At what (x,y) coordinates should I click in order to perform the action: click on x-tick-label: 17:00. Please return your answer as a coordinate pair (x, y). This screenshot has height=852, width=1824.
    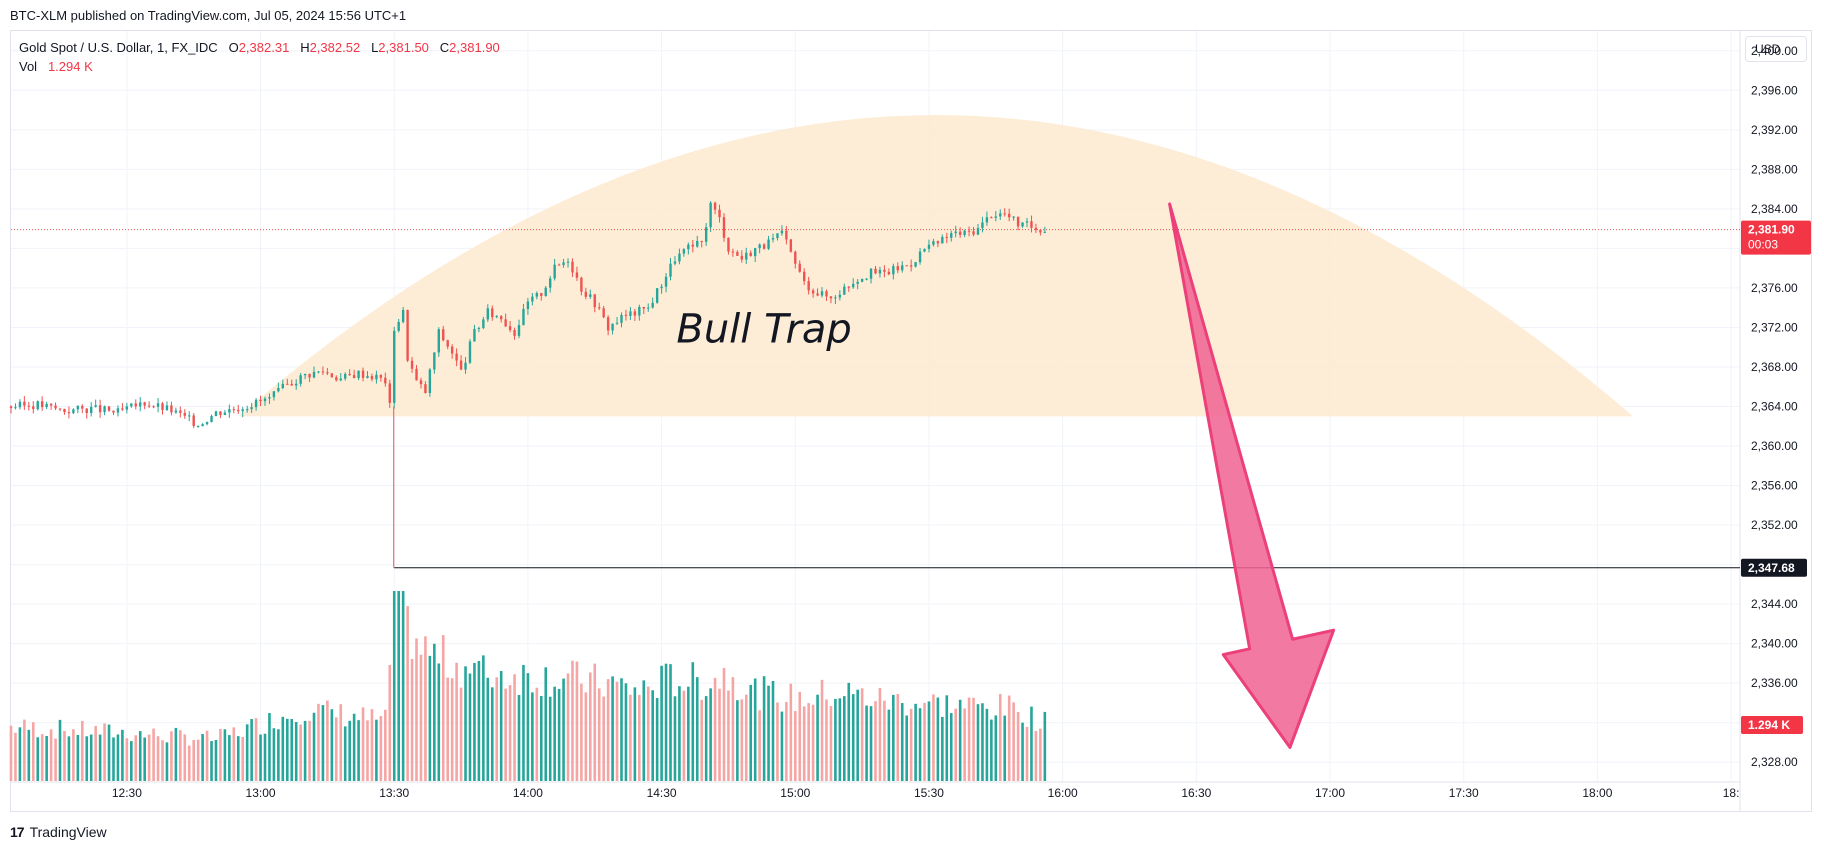
    Looking at the image, I should click on (1330, 793).